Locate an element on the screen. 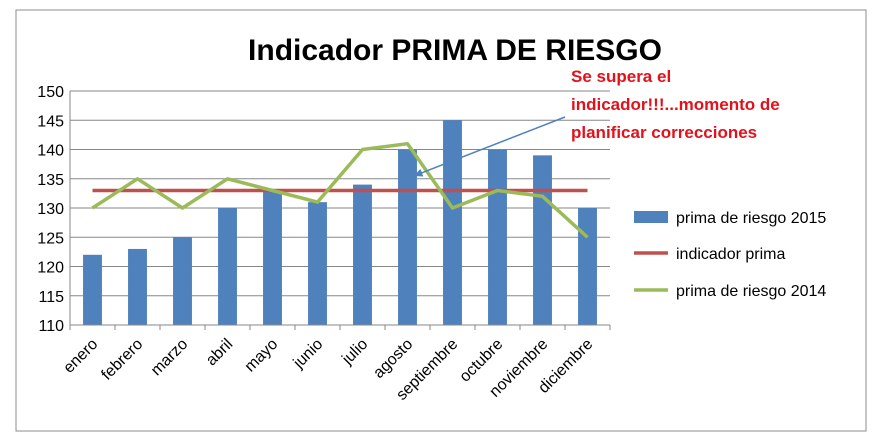 The width and height of the screenshot is (883, 445). annotation-arrow is located at coordinates (489, 146).